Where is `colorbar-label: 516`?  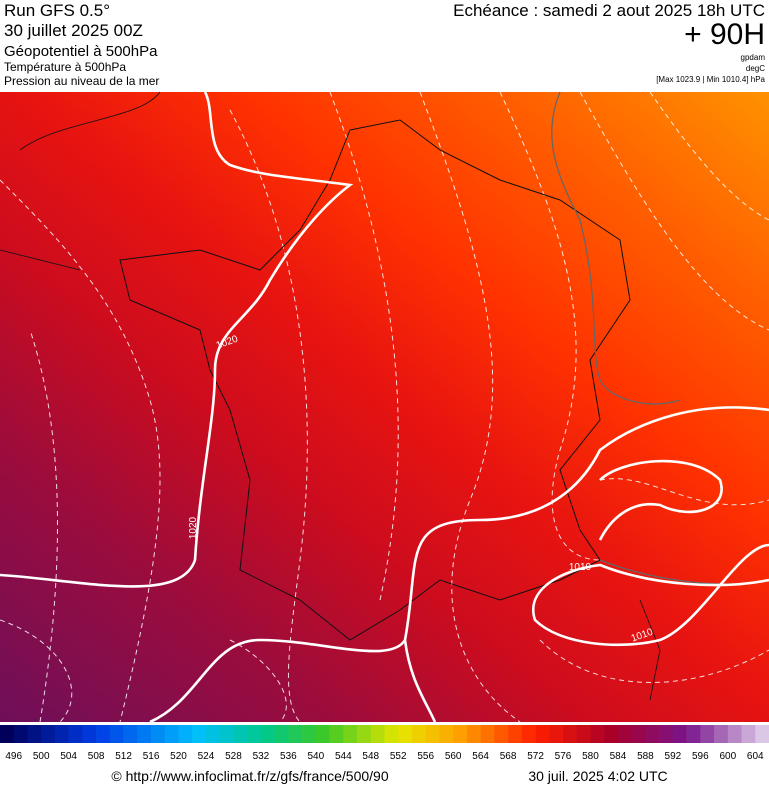 colorbar-label: 516 is located at coordinates (151, 756).